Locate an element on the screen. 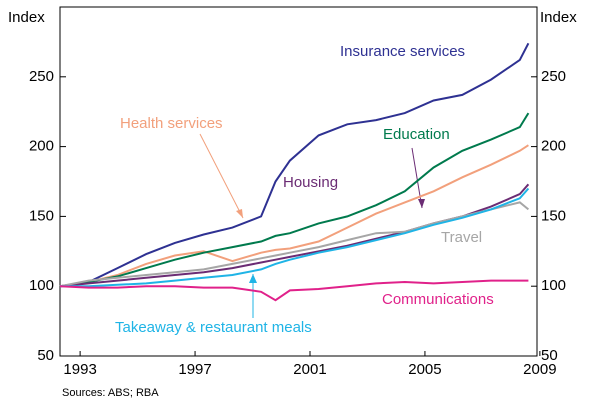  y2-axis-label: Index is located at coordinates (558, 17).